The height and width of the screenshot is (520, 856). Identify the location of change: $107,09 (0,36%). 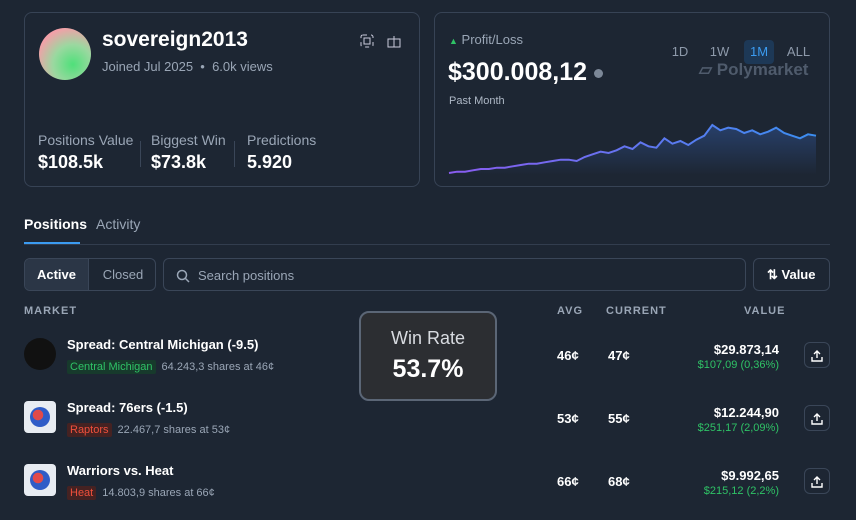
(738, 365).